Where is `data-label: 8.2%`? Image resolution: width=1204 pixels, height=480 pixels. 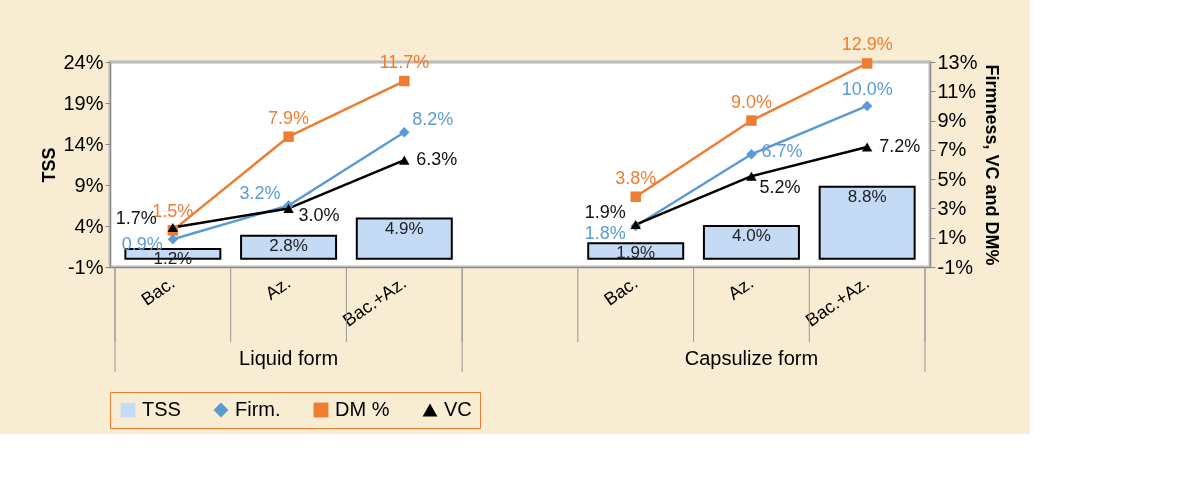 data-label: 8.2% is located at coordinates (433, 119).